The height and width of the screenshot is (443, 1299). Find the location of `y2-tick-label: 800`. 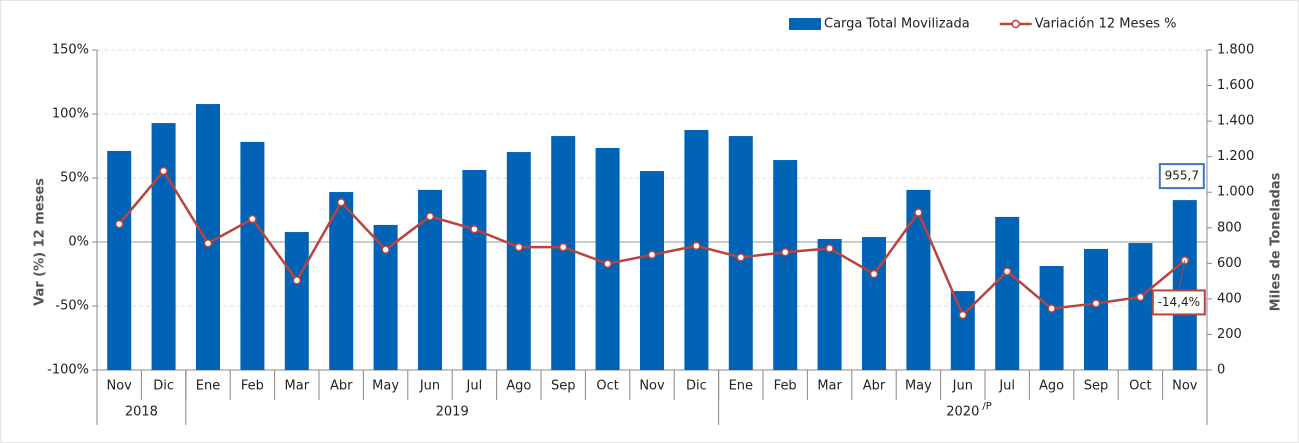

y2-tick-label: 800 is located at coordinates (1229, 227).